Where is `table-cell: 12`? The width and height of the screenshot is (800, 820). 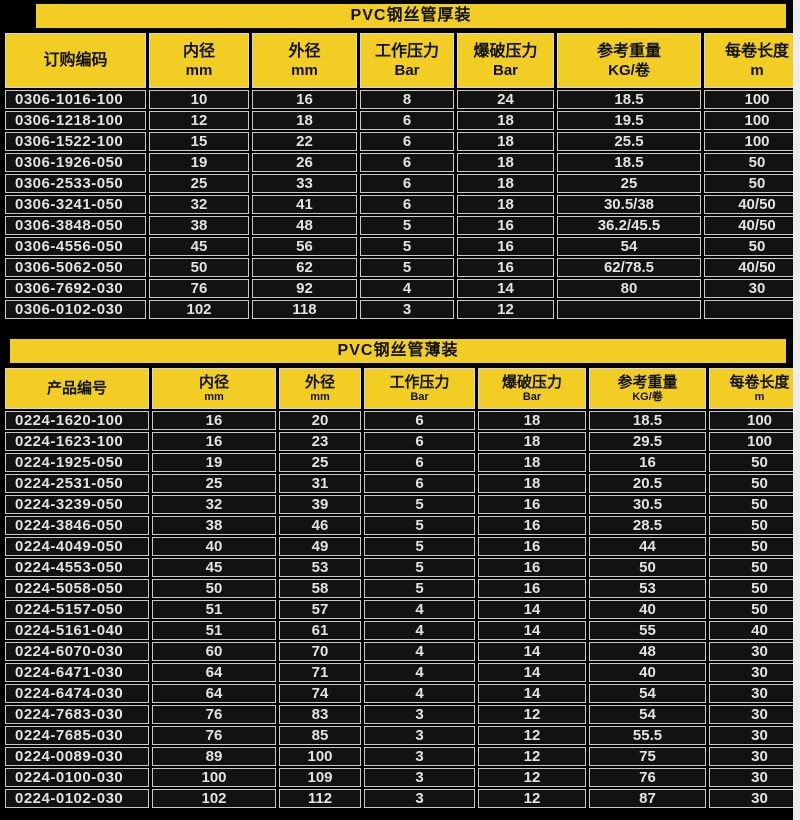 table-cell: 12 is located at coordinates (532, 756).